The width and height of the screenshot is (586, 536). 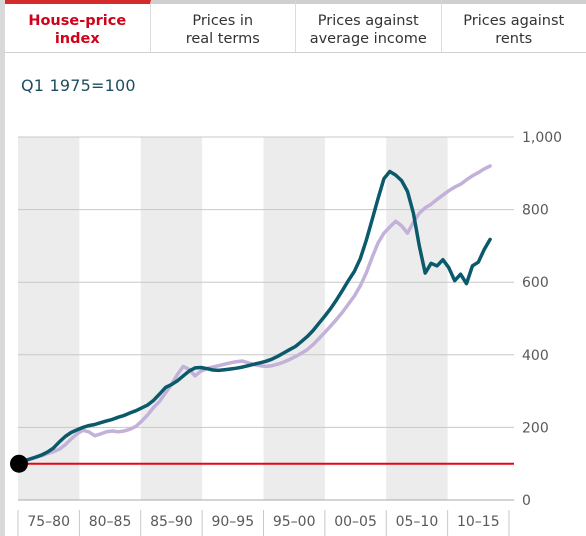 What do you see at coordinates (513, 26) in the screenshot?
I see `tab-prices-against-rents: Prices against rents` at bounding box center [513, 26].